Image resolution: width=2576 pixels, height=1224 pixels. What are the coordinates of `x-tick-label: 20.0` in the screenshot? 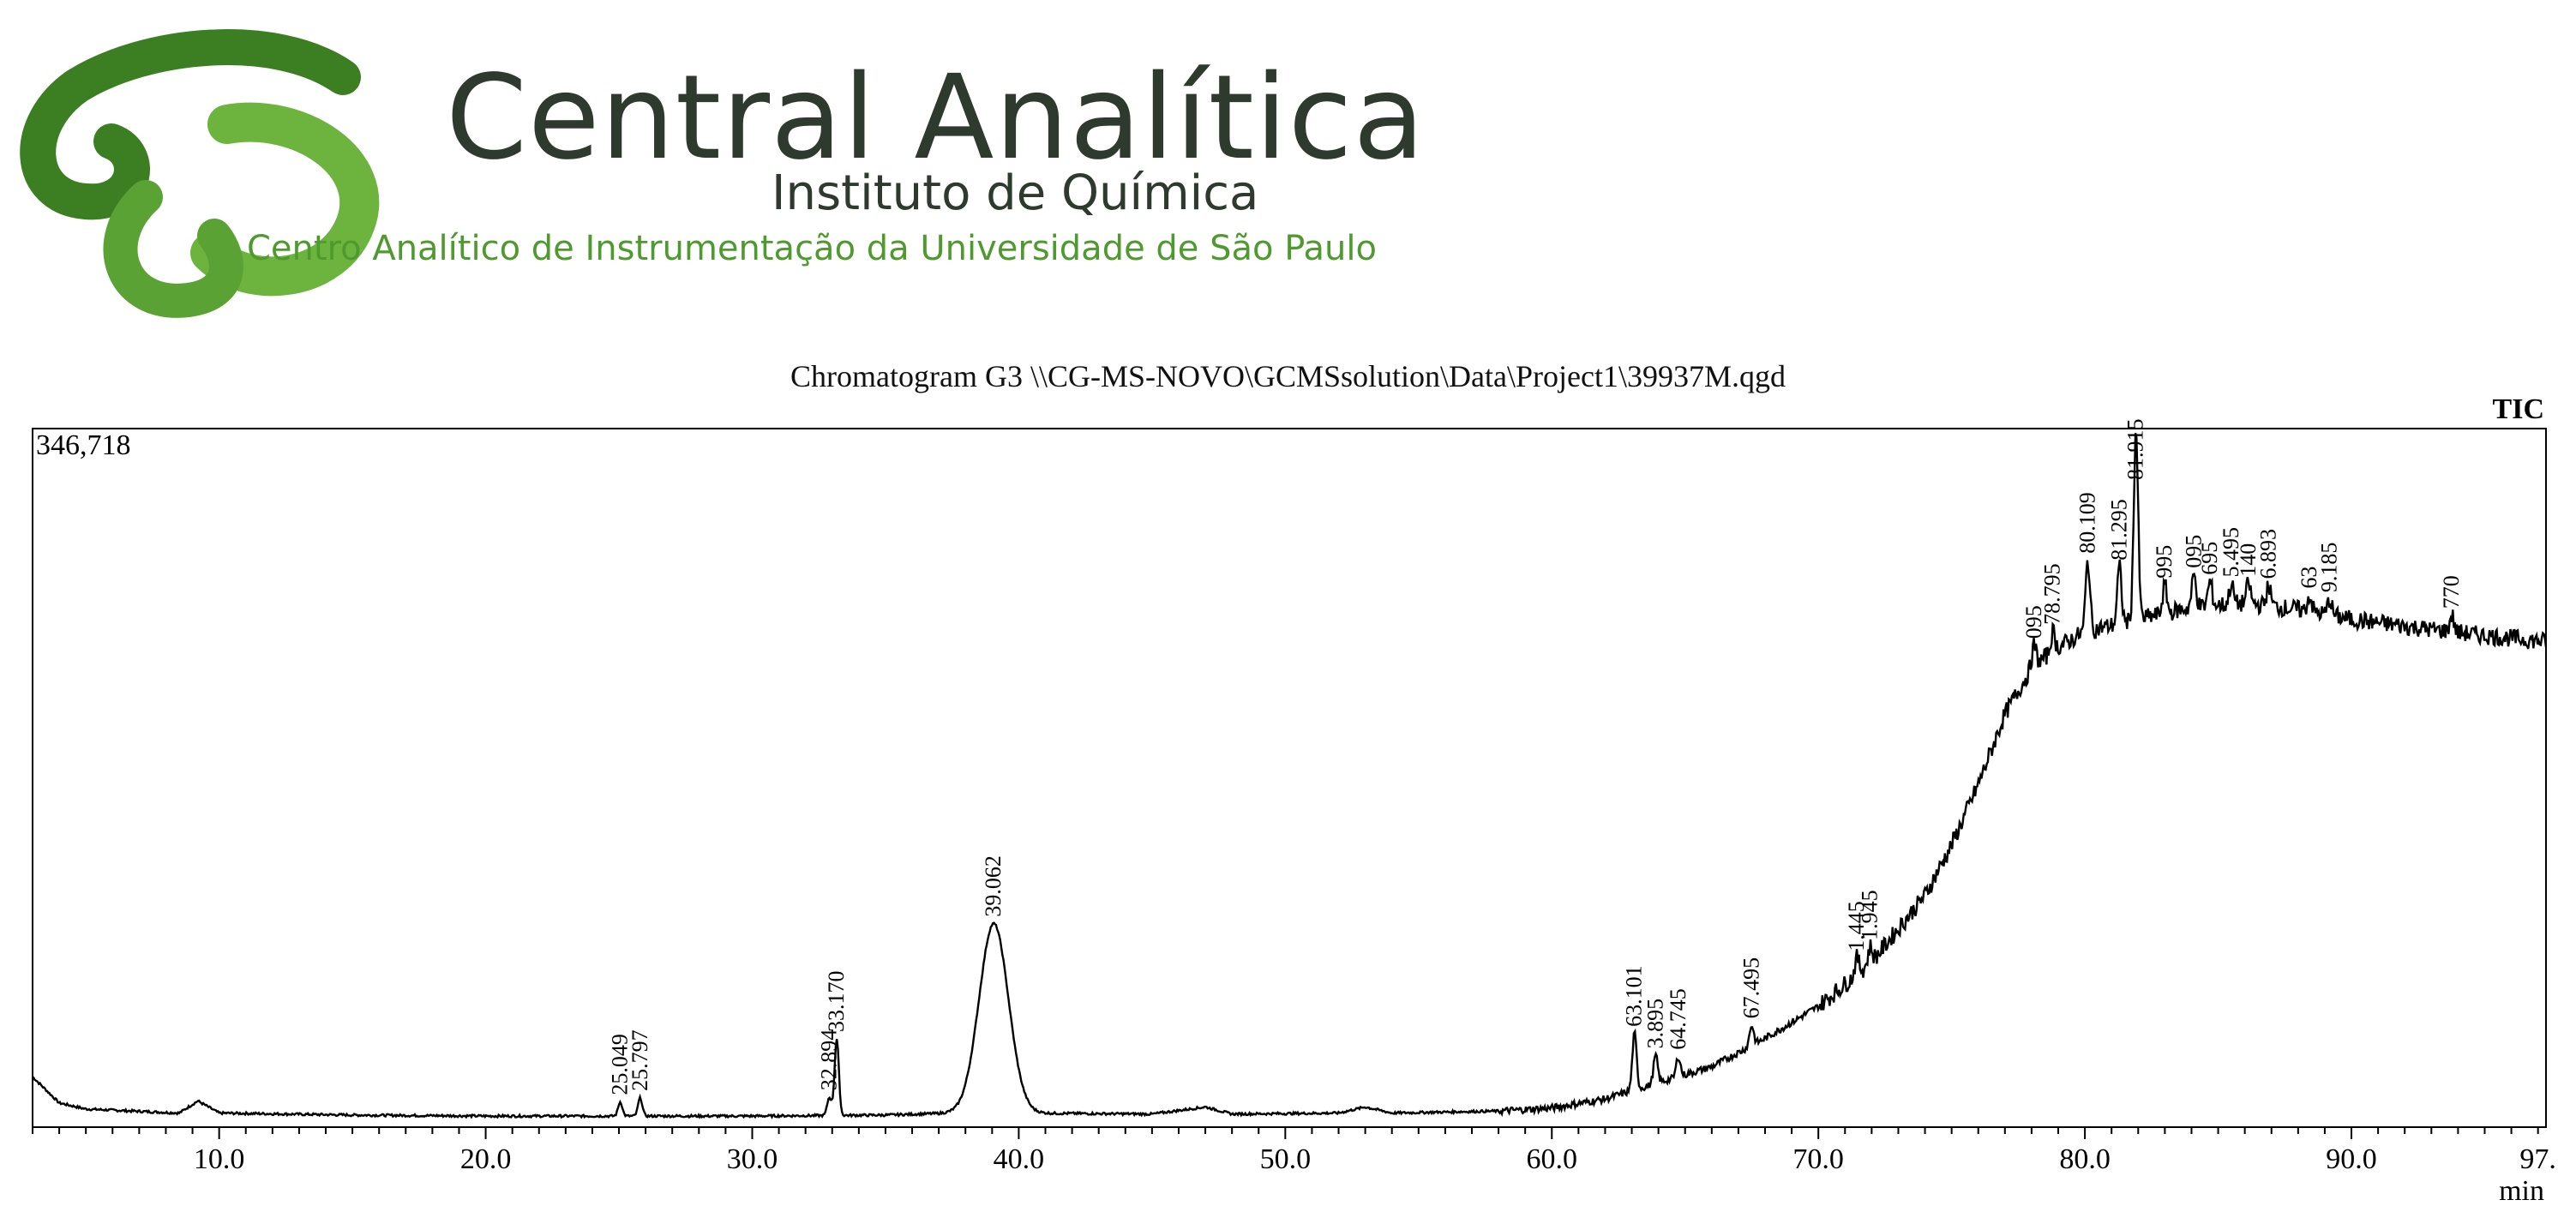 It's located at (486, 1159).